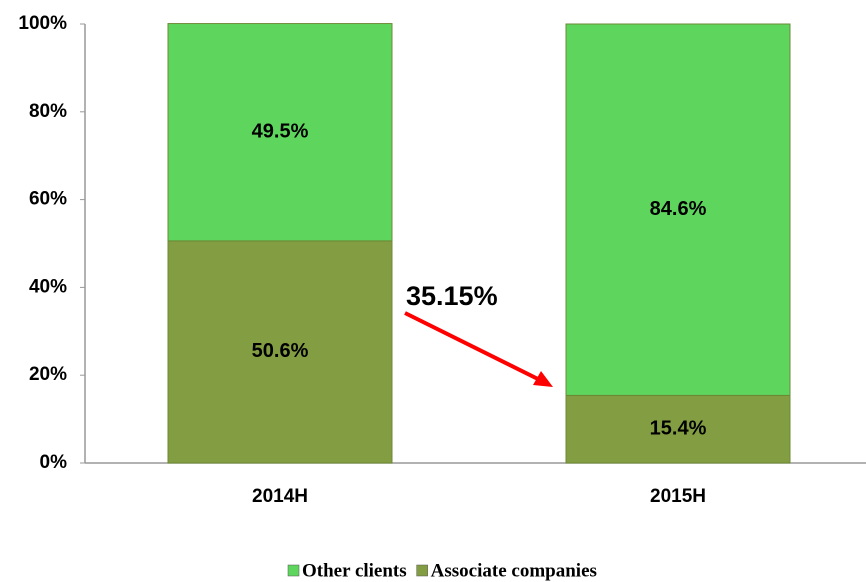 Image resolution: width=866 pixels, height=582 pixels. I want to click on arrow-head, so click(543, 379).